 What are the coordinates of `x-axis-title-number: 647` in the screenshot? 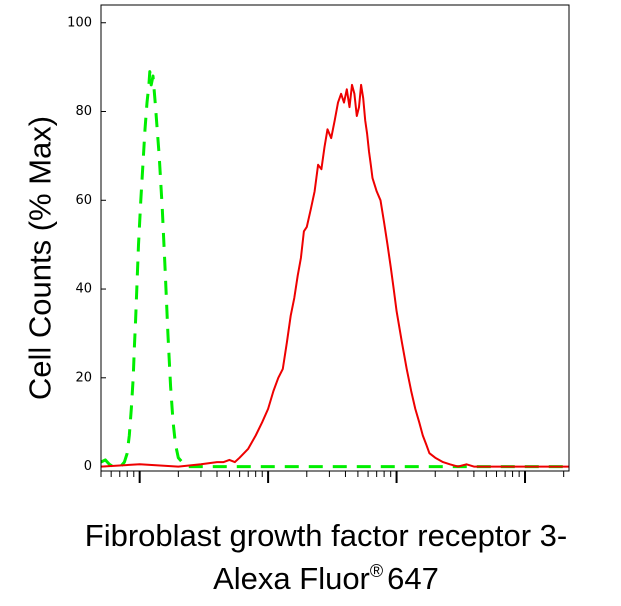 It's located at (413, 578).